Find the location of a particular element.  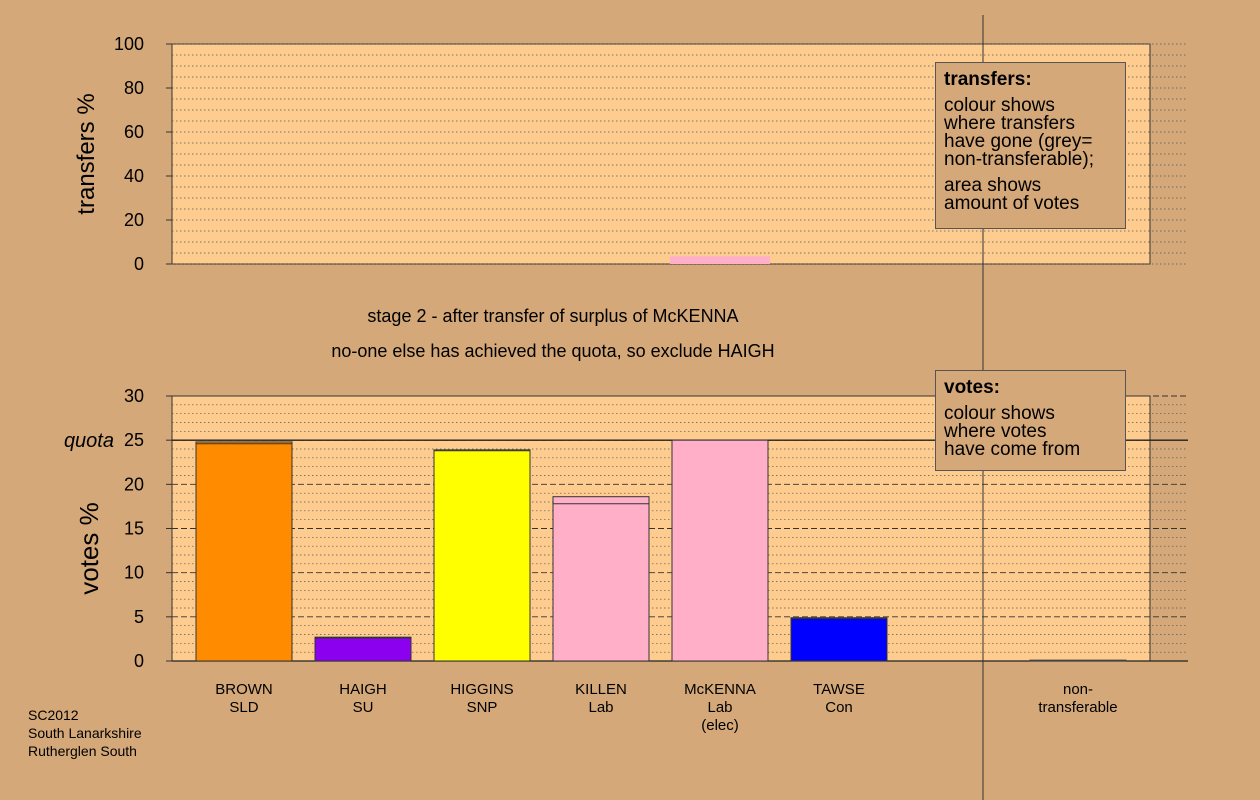

category-label: Con is located at coordinates (839, 707).